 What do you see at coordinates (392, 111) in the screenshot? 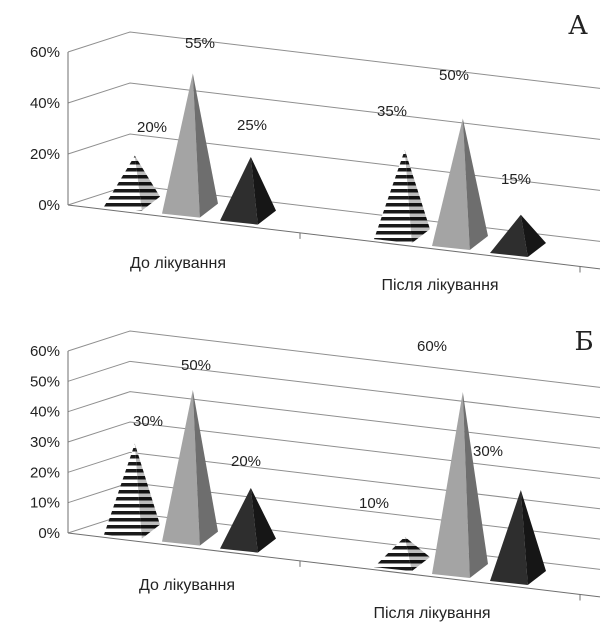
I see `data-label: 35%` at bounding box center [392, 111].